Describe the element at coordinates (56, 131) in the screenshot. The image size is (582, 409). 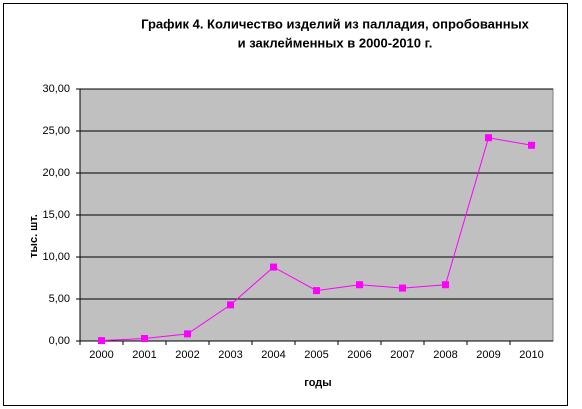
I see `y-tick-label: 25,00` at that location.